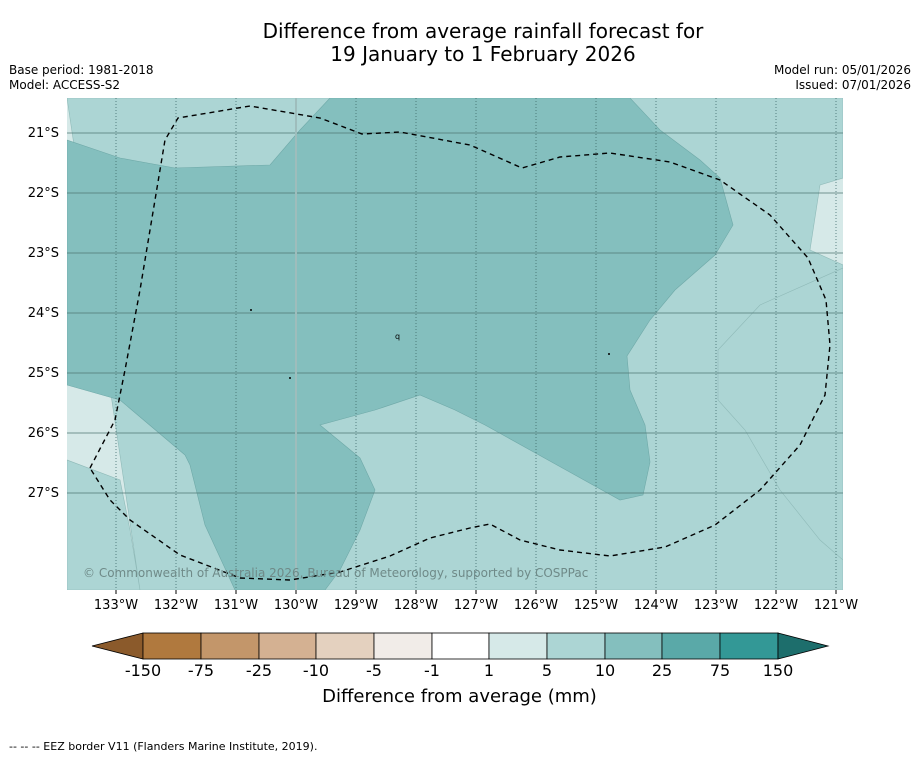 The height and width of the screenshot is (758, 919). What do you see at coordinates (43, 193) in the screenshot?
I see `lat-label: 22°S` at bounding box center [43, 193].